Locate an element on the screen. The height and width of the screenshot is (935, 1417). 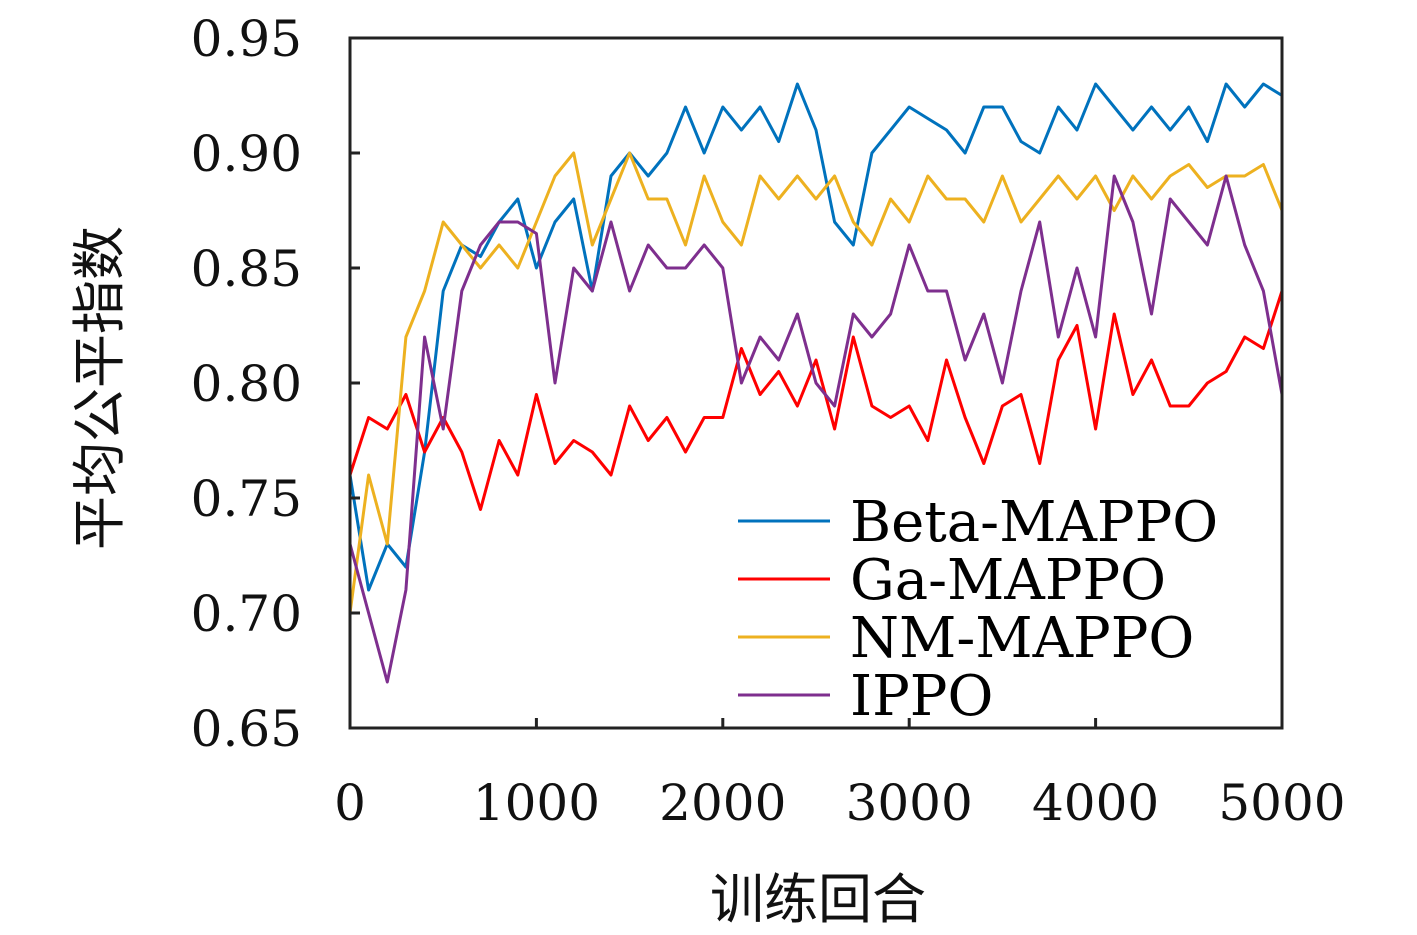
x-tick-label: 2000 is located at coordinates (722, 803).